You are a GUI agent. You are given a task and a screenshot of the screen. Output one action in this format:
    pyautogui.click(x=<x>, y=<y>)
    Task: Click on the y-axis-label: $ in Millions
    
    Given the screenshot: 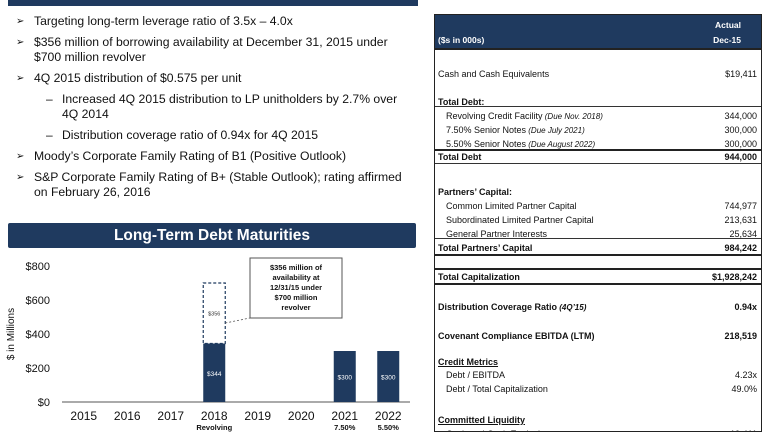 What is the action you would take?
    pyautogui.click(x=11, y=334)
    